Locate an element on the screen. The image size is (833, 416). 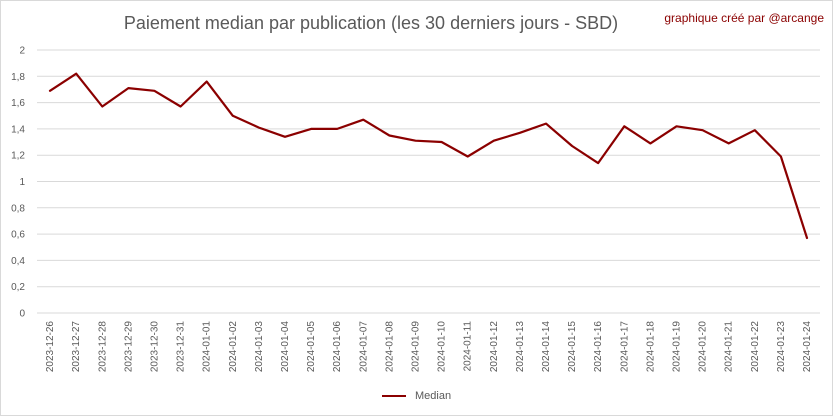
y-axis-labels: 0 0,2 0,4 0,6 0,8 1 1,2 1,4 1,6 1,8 2 is located at coordinates (18, 183).